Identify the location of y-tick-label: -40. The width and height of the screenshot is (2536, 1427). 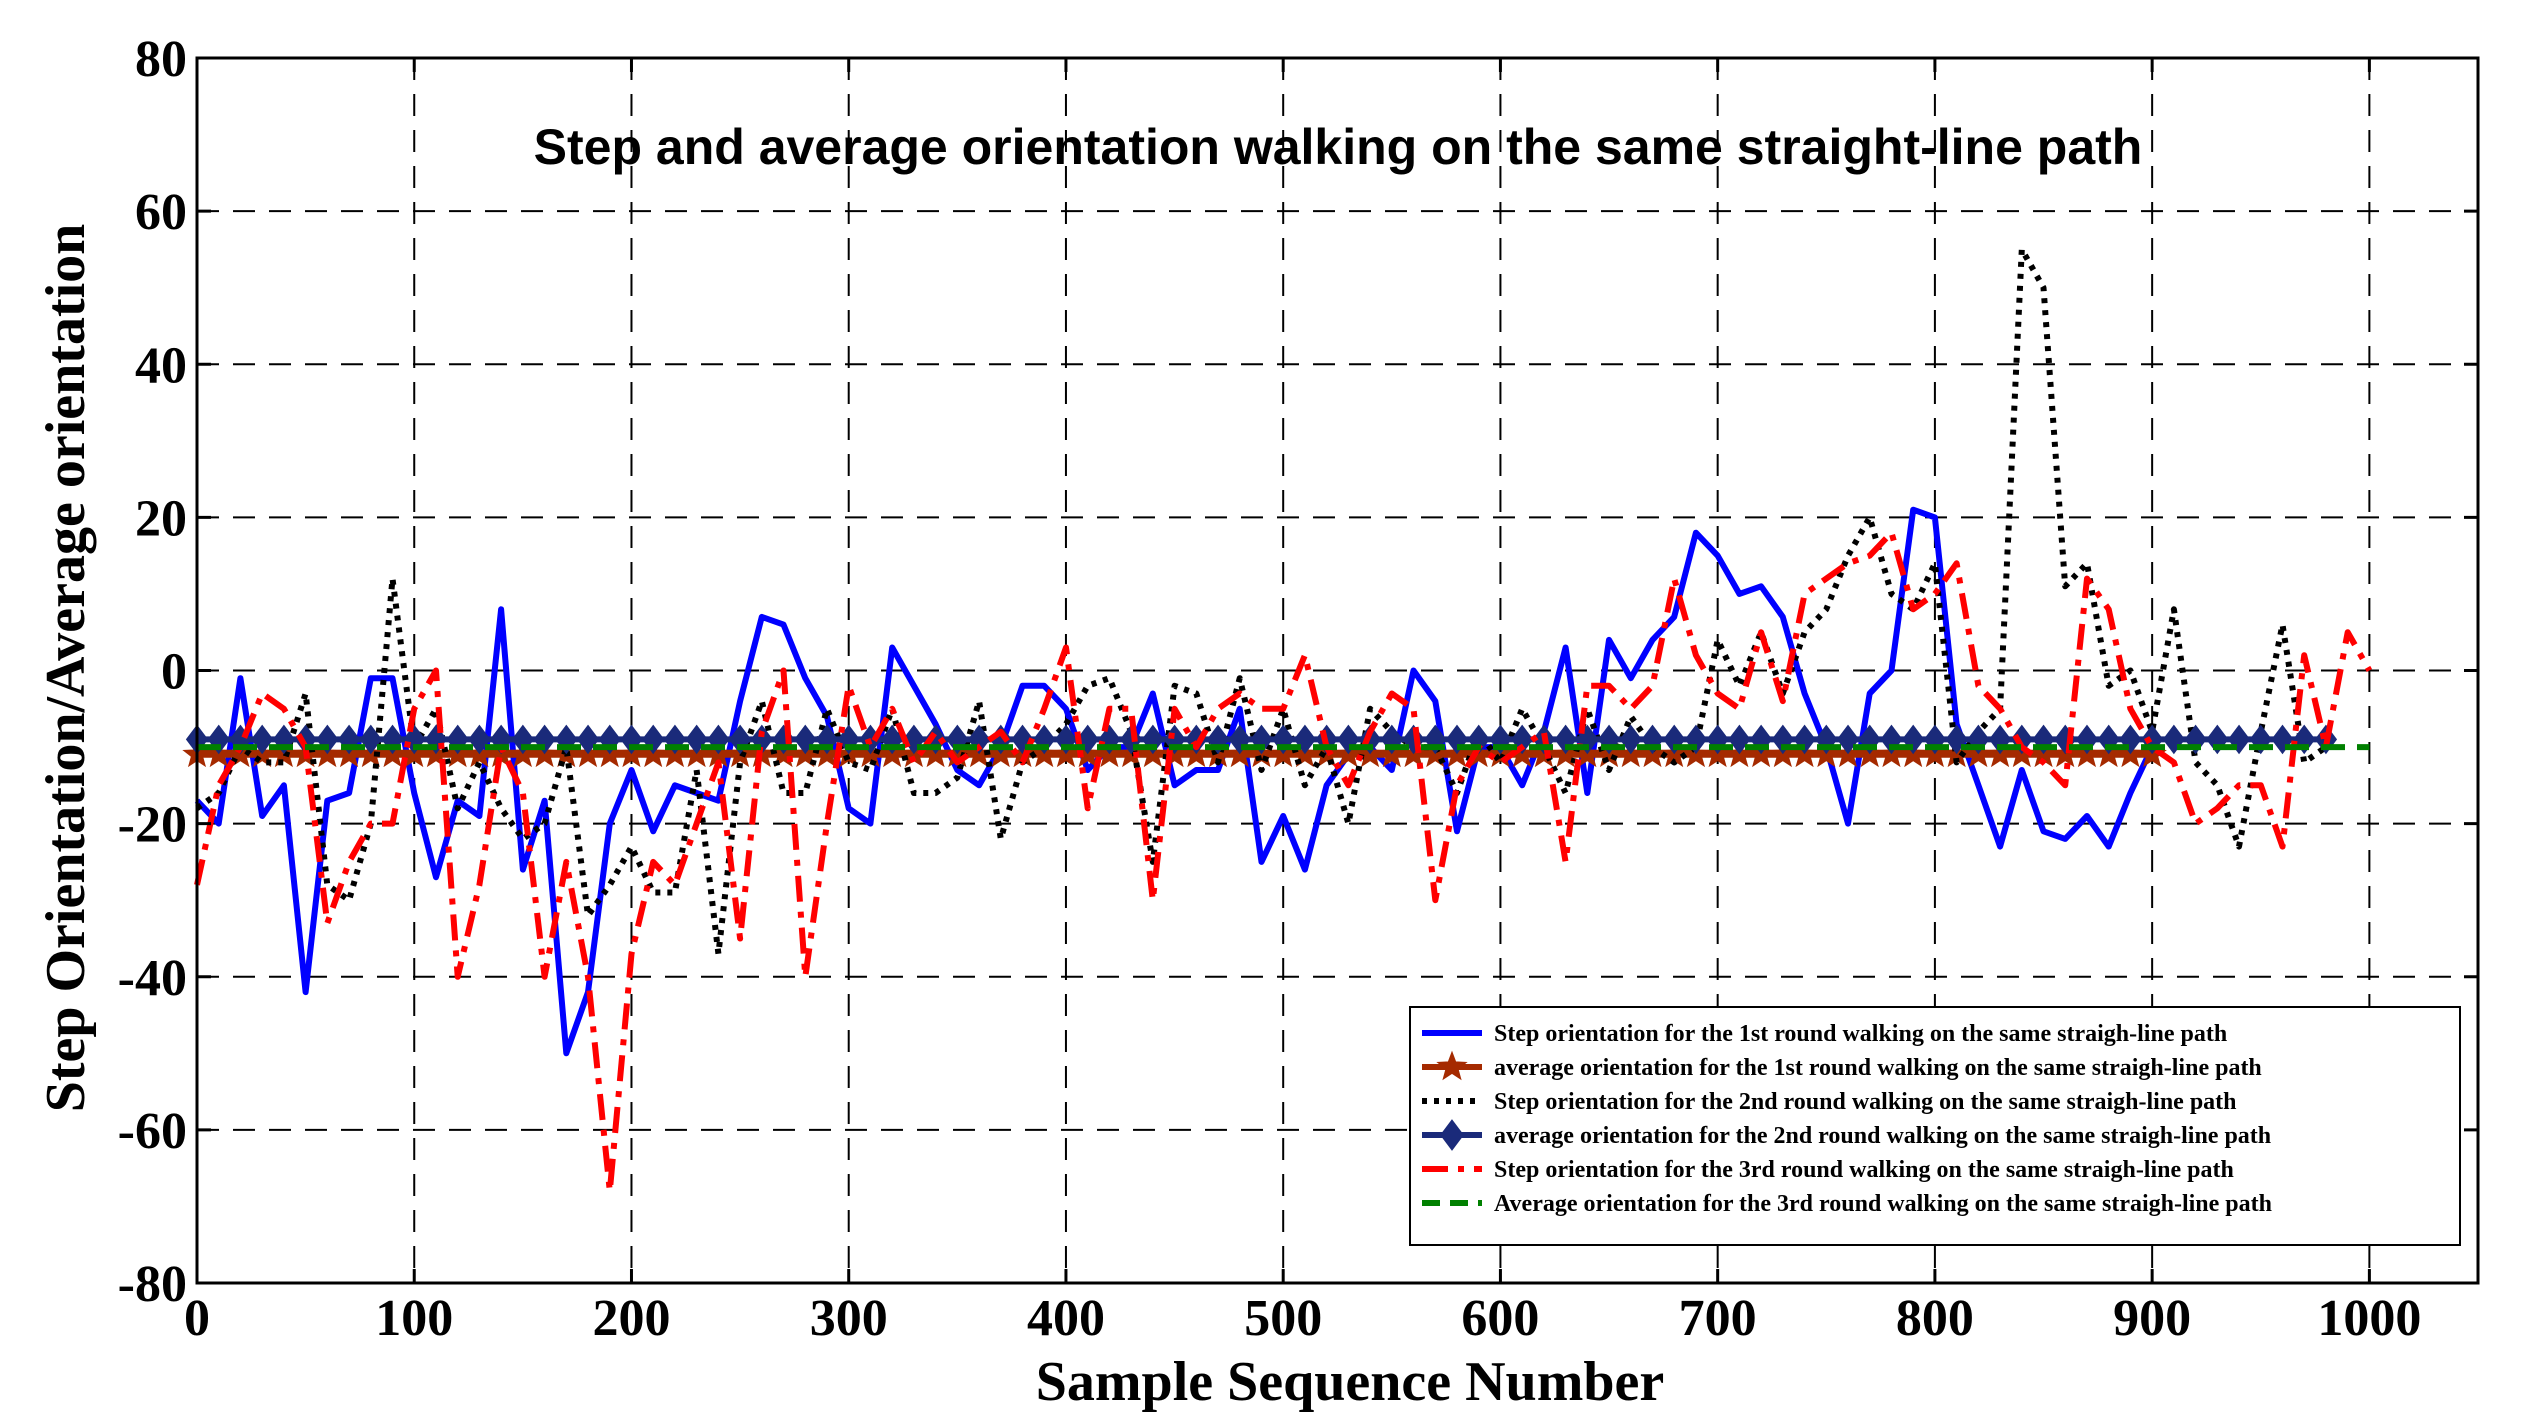
(152, 978).